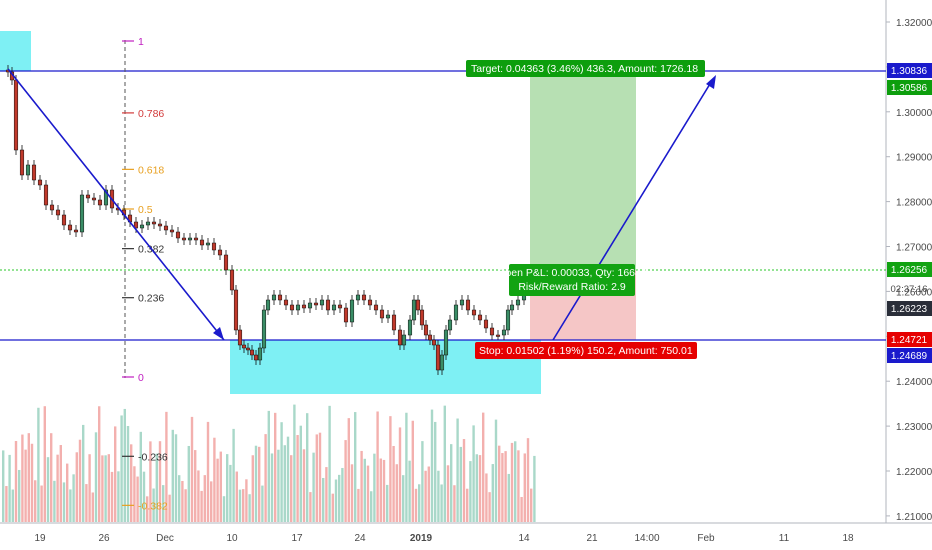  Describe the element at coordinates (706, 538) in the screenshot. I see `date-label: Feb` at that location.